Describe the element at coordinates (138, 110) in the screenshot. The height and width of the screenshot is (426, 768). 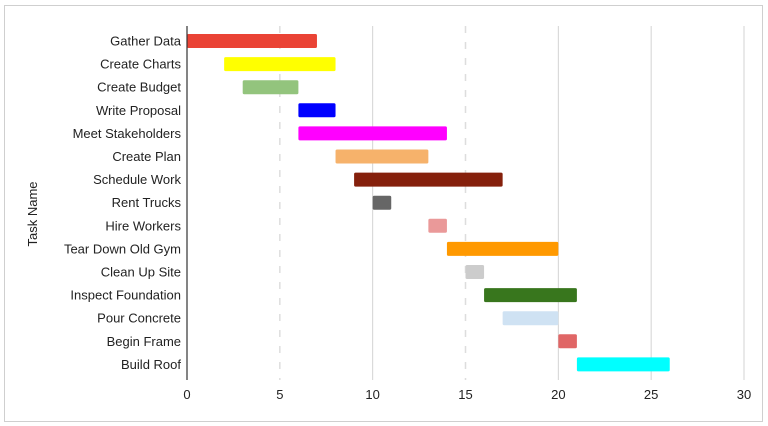
I see `task-label: Write Proposal` at that location.